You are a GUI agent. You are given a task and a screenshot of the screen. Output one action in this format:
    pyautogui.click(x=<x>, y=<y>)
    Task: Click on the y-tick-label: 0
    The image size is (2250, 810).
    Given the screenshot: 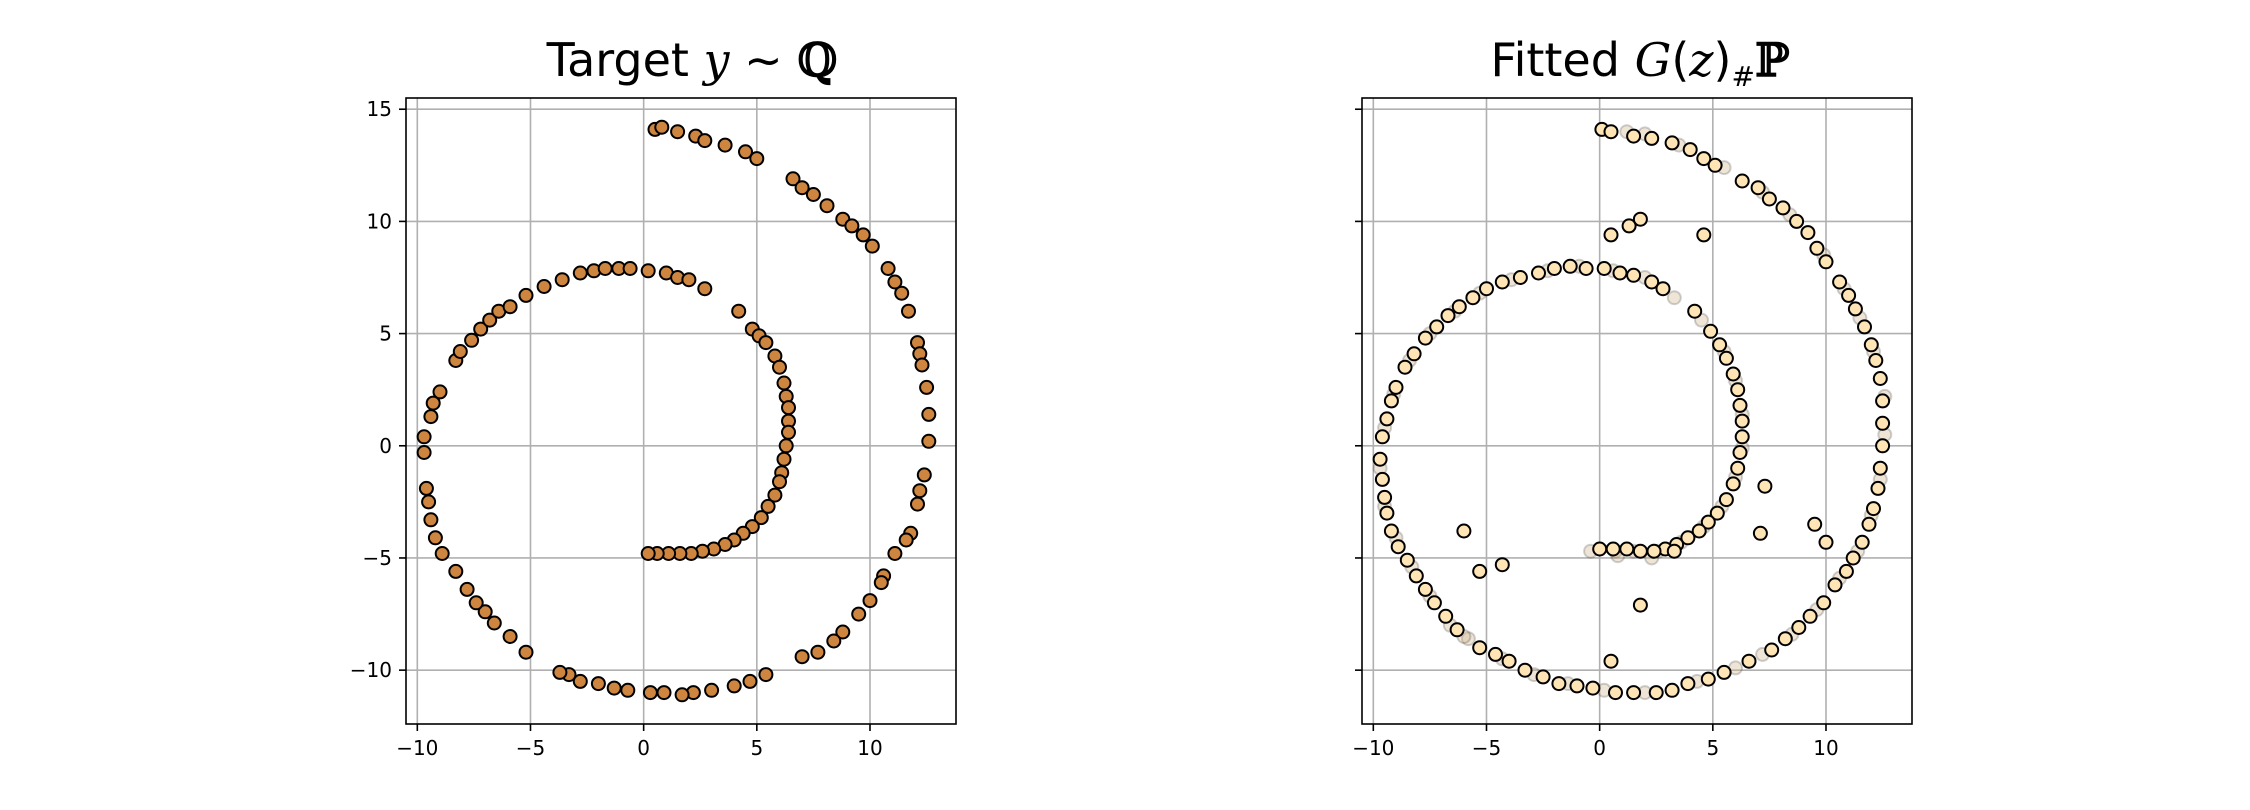 What is the action you would take?
    pyautogui.click(x=385, y=446)
    